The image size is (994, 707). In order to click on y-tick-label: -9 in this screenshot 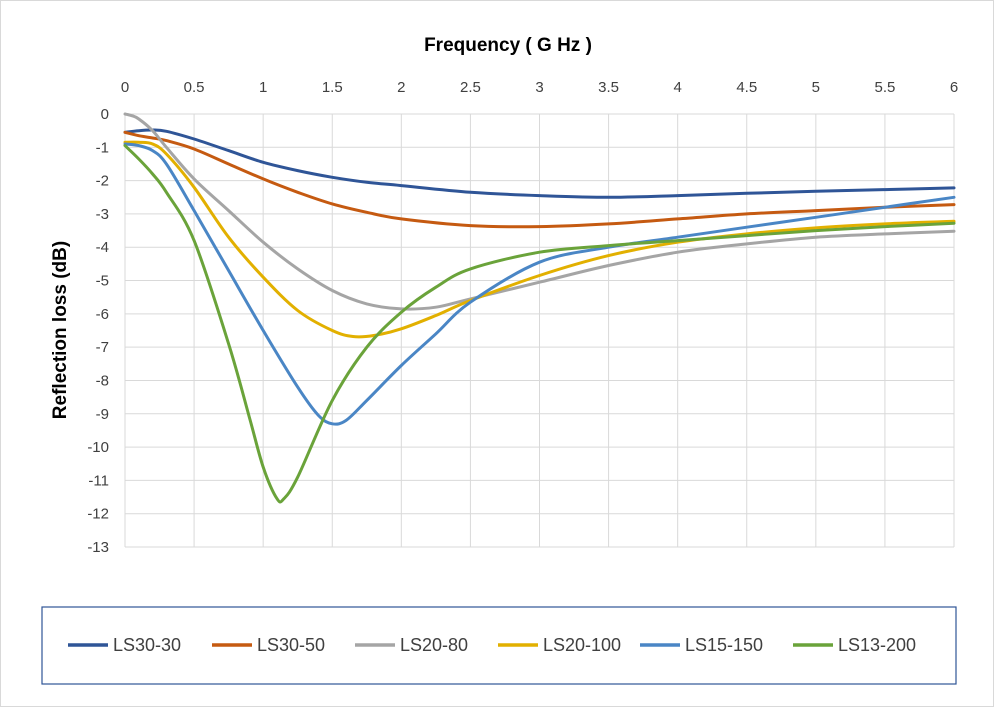, I will do `click(102, 414)`.